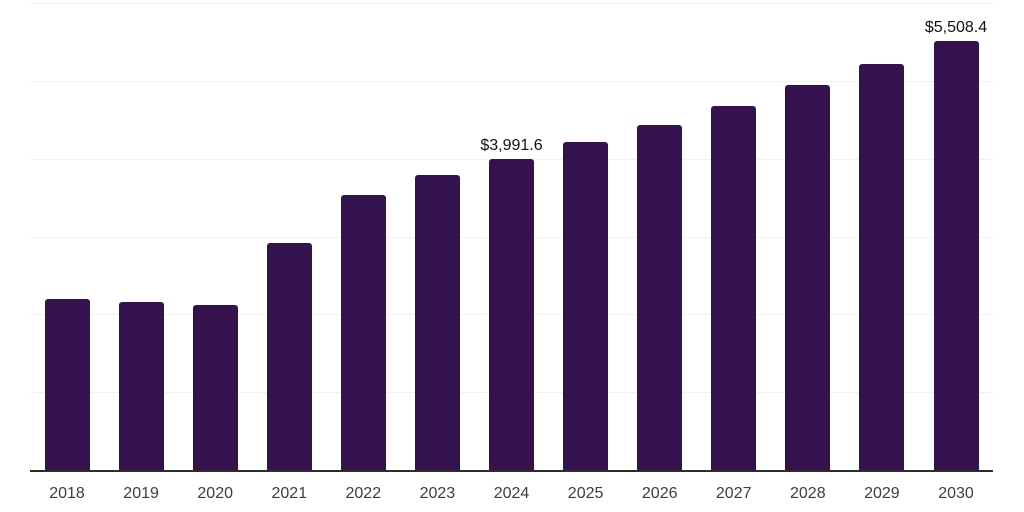 This screenshot has width=1024, height=512. I want to click on data-label-2024: $3,991.6, so click(511, 146).